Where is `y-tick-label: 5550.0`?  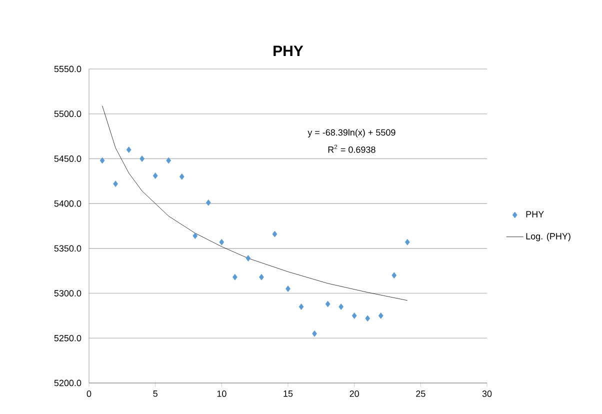 y-tick-label: 5550.0 is located at coordinates (68, 69).